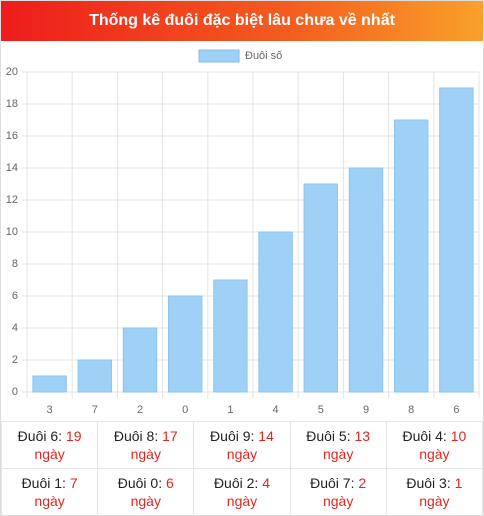 The image size is (484, 516). Describe the element at coordinates (95, 410) in the screenshot. I see `x-tick-label: 7` at that location.